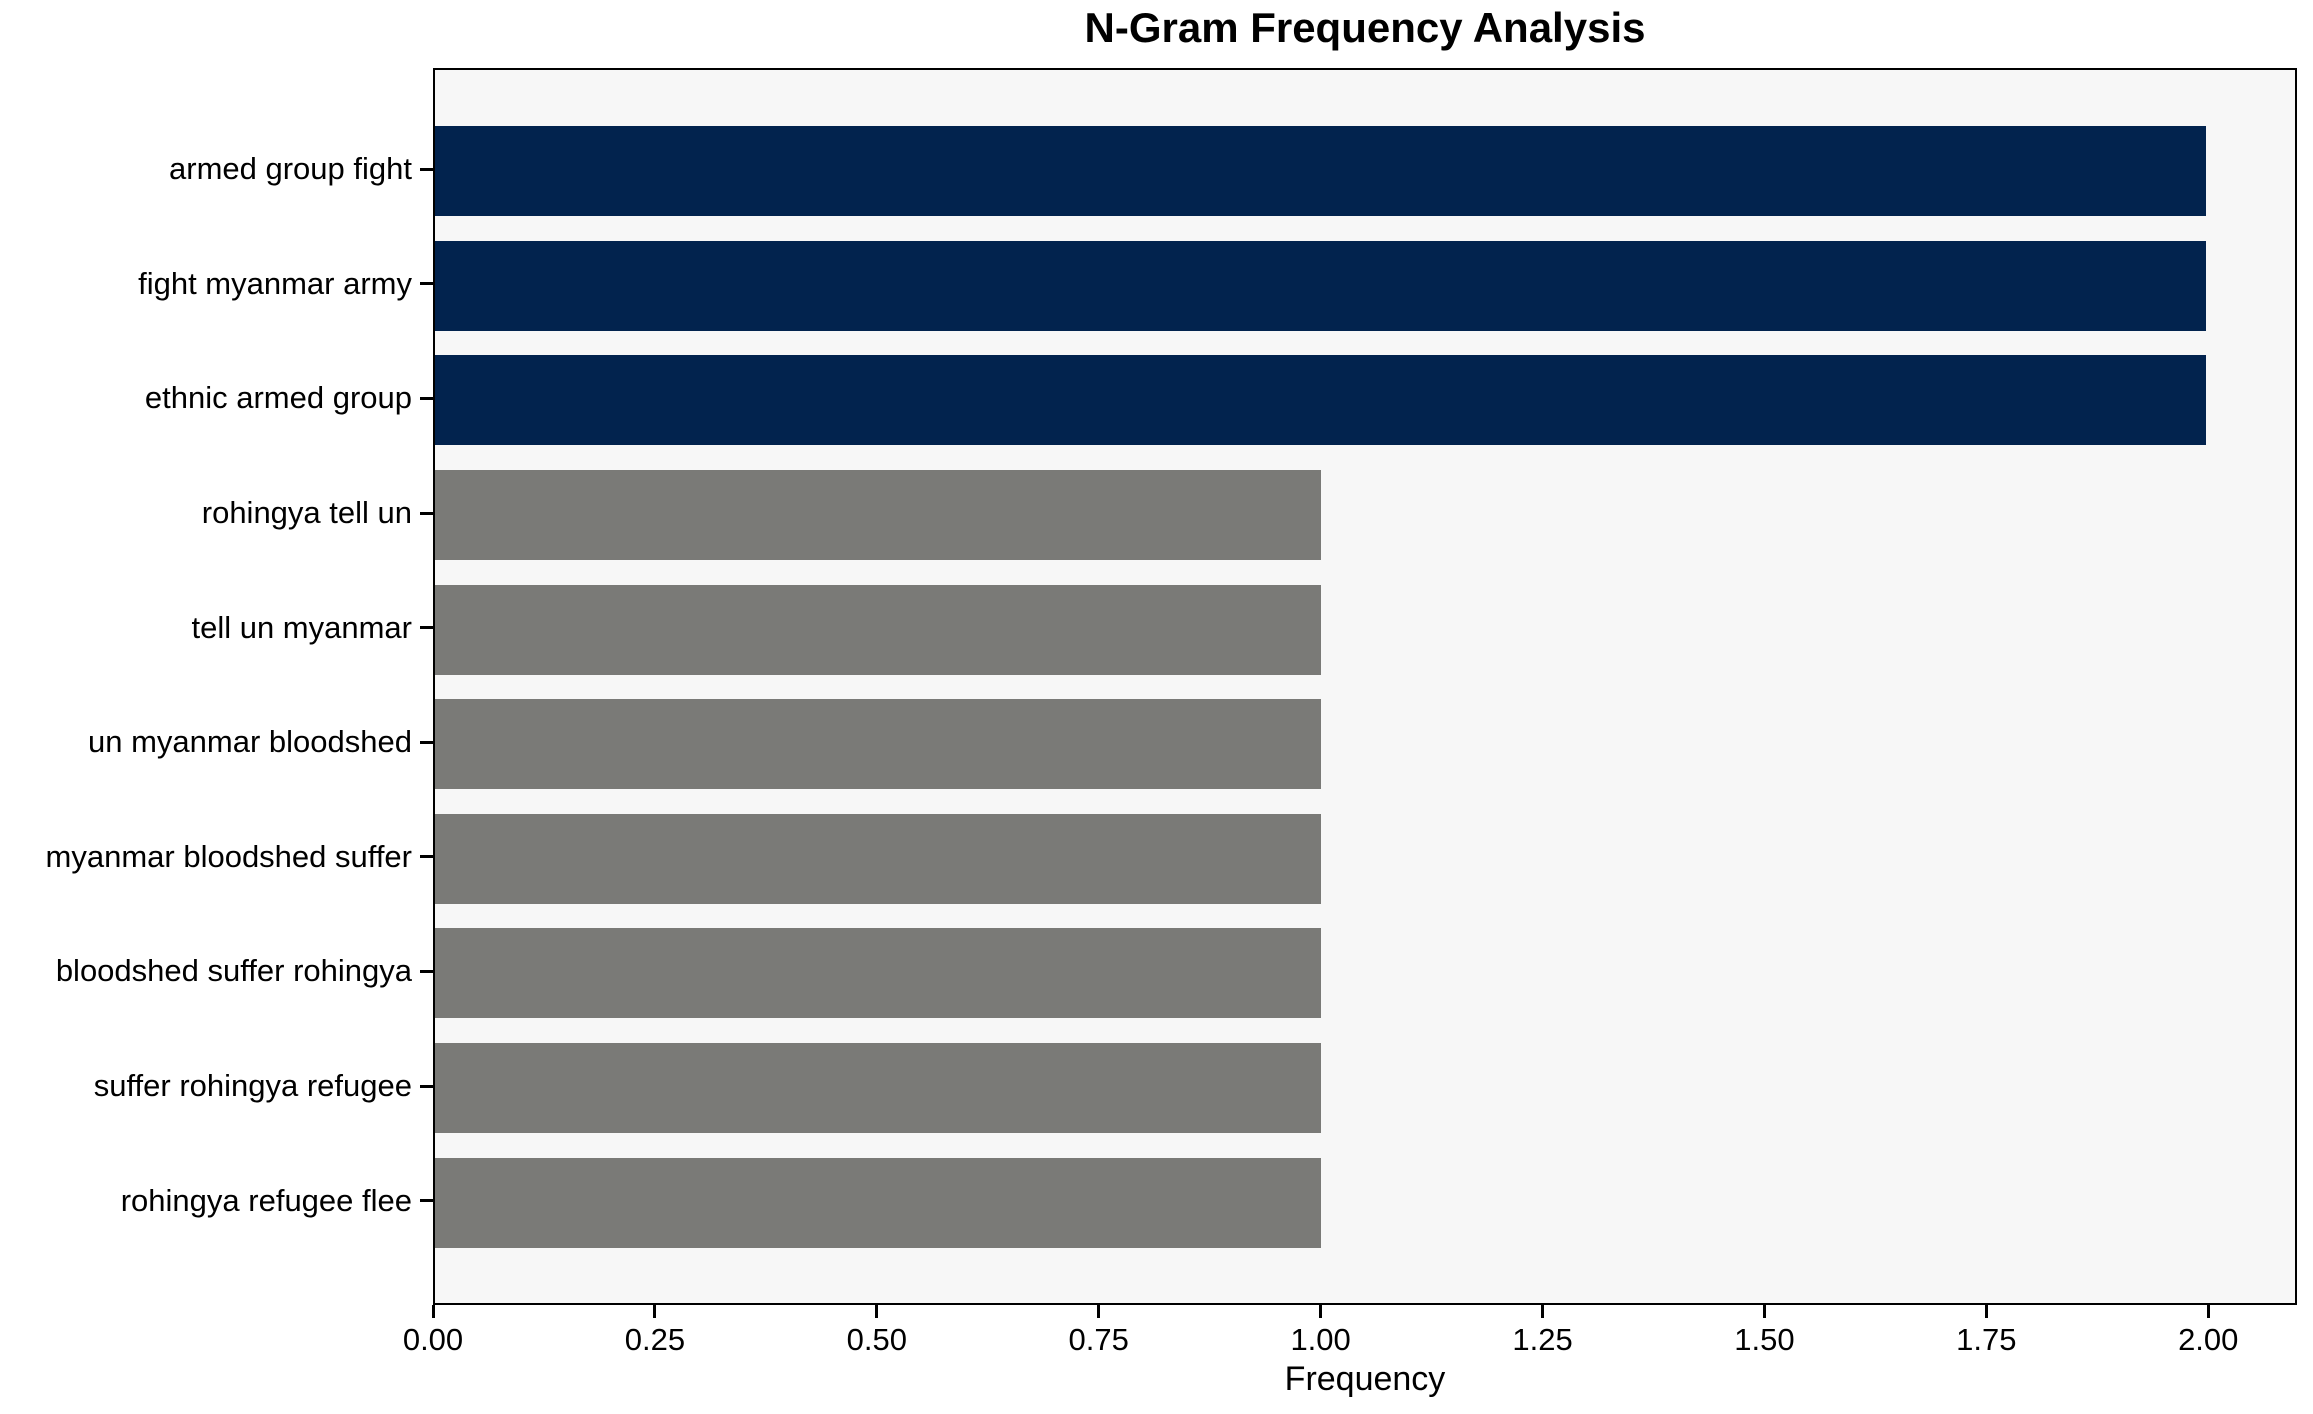  What do you see at coordinates (1986, 1339) in the screenshot?
I see `x-tick-label: 1.75` at bounding box center [1986, 1339].